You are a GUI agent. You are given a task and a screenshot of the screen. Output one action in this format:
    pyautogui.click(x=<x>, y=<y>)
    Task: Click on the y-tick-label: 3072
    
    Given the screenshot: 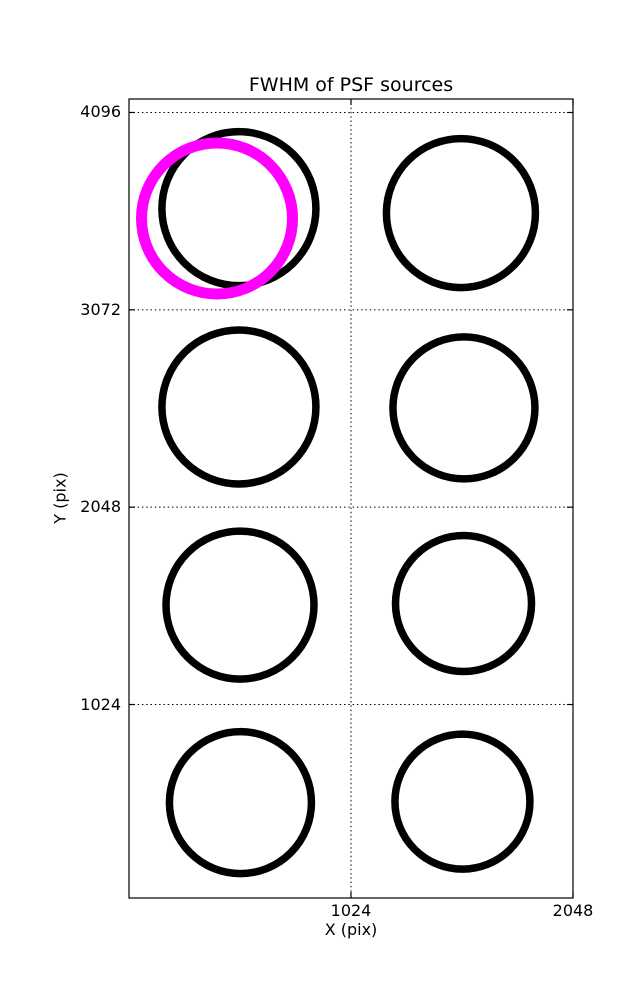 What is the action you would take?
    pyautogui.click(x=100, y=309)
    